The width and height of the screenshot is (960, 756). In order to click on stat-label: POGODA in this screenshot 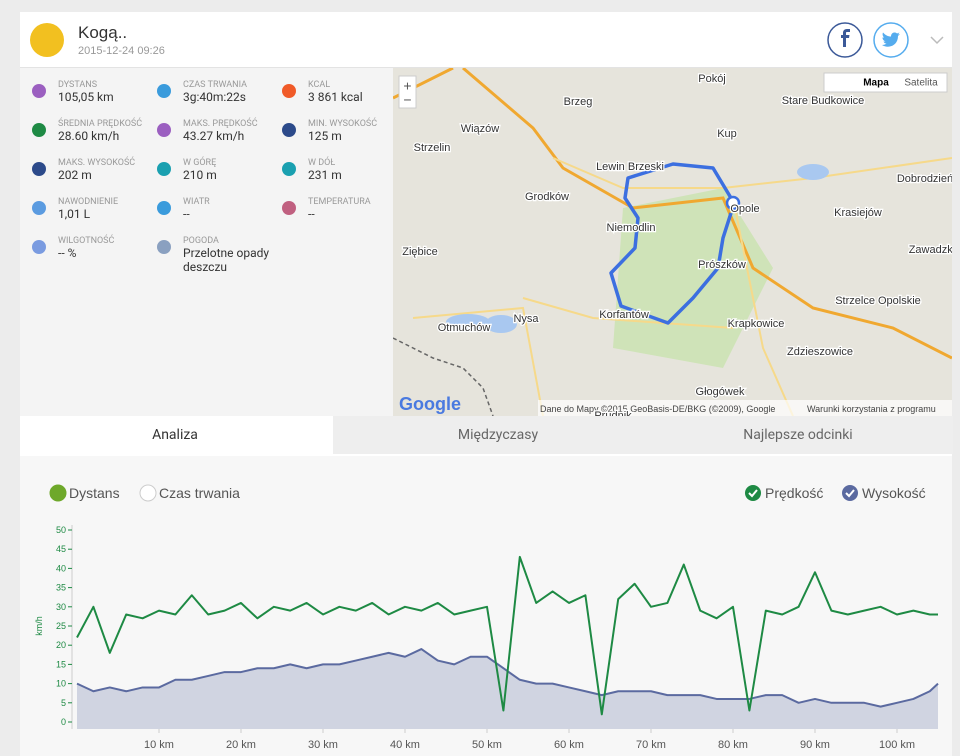, I will do `click(201, 241)`.